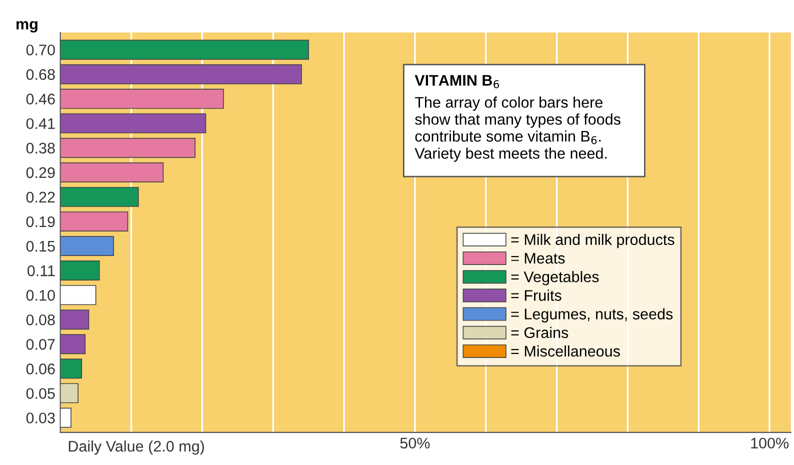 Image resolution: width=794 pixels, height=465 pixels. I want to click on annotation: VITAMIN B$_{6}$, so click(456, 81).